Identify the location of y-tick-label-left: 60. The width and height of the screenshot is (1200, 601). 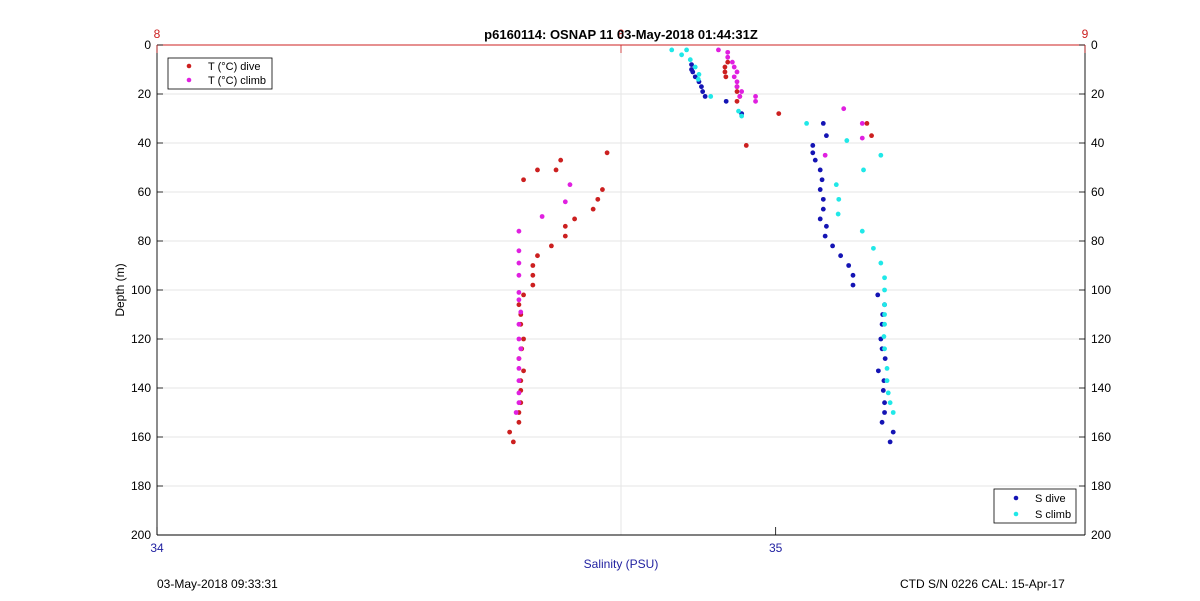
(145, 192).